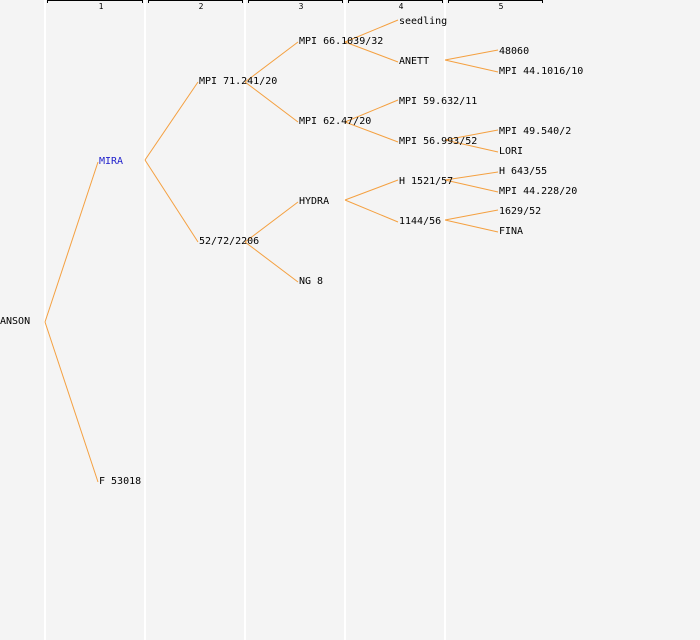 The height and width of the screenshot is (640, 700). Describe the element at coordinates (238, 81) in the screenshot. I see `node-ss: MPI 71.241/20` at that location.